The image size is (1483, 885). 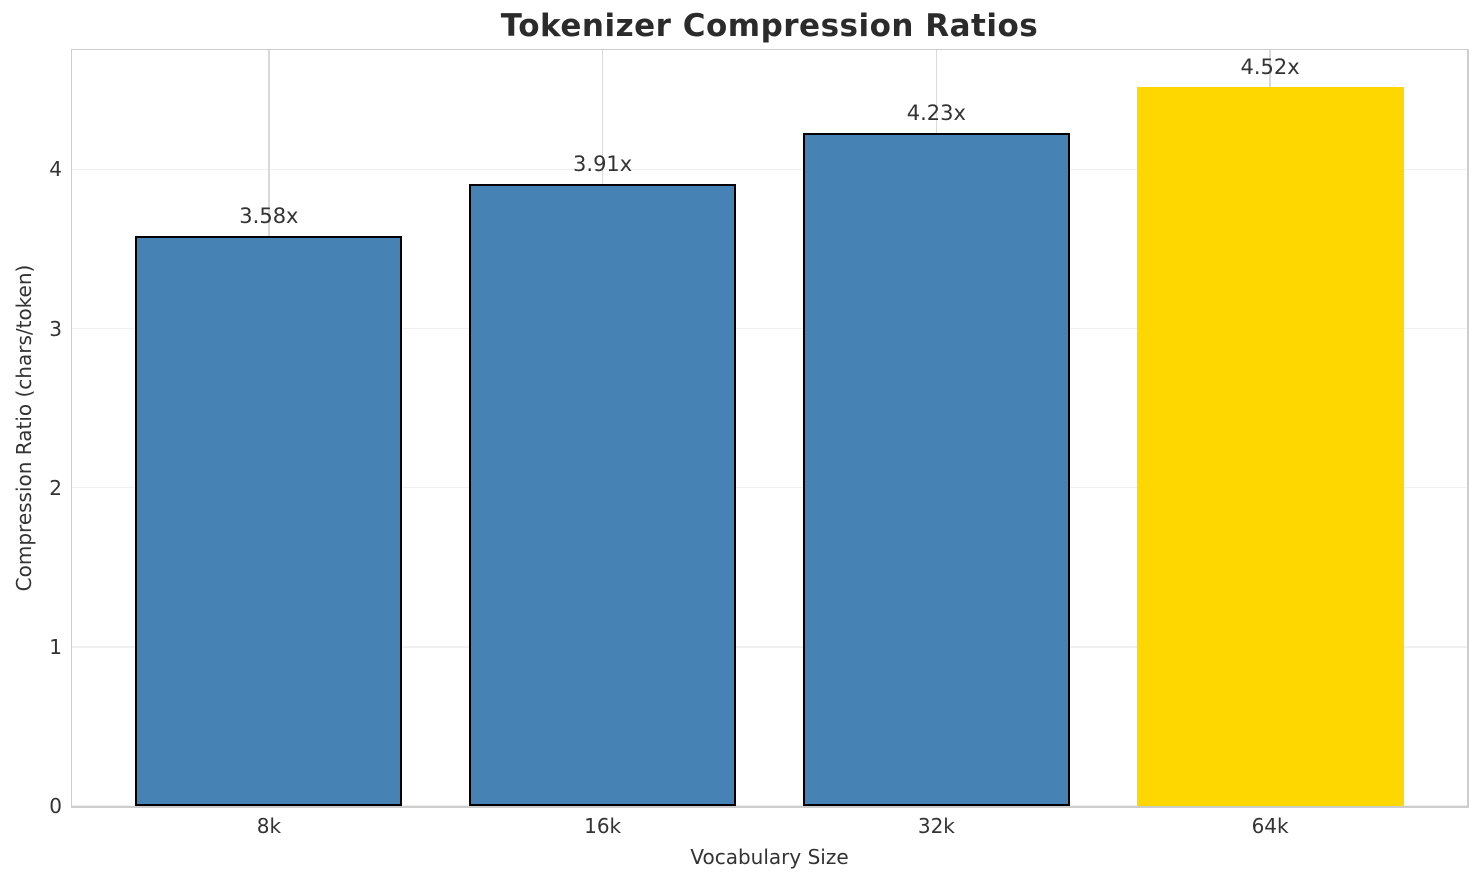 What do you see at coordinates (269, 521) in the screenshot?
I see `bar-8k` at bounding box center [269, 521].